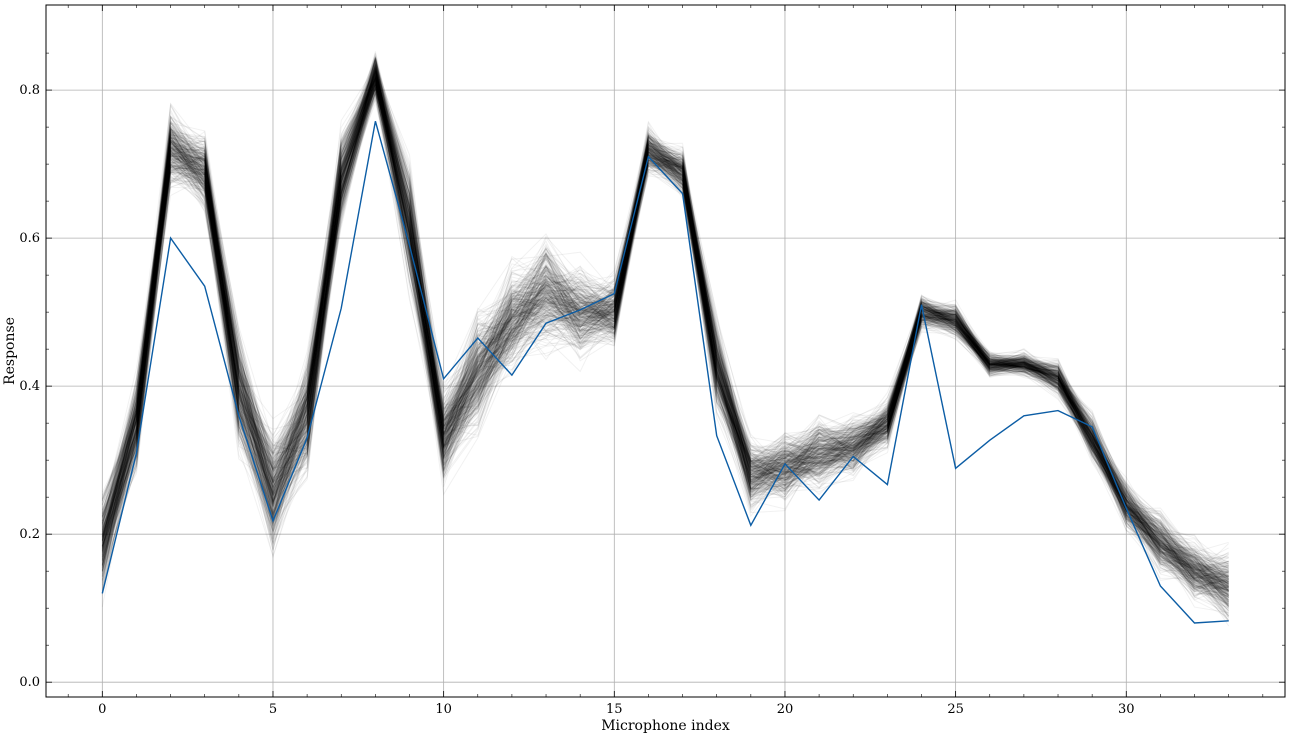 This screenshot has width=1290, height=738. Describe the element at coordinates (10, 351) in the screenshot. I see `y-axis-label: Response` at that location.